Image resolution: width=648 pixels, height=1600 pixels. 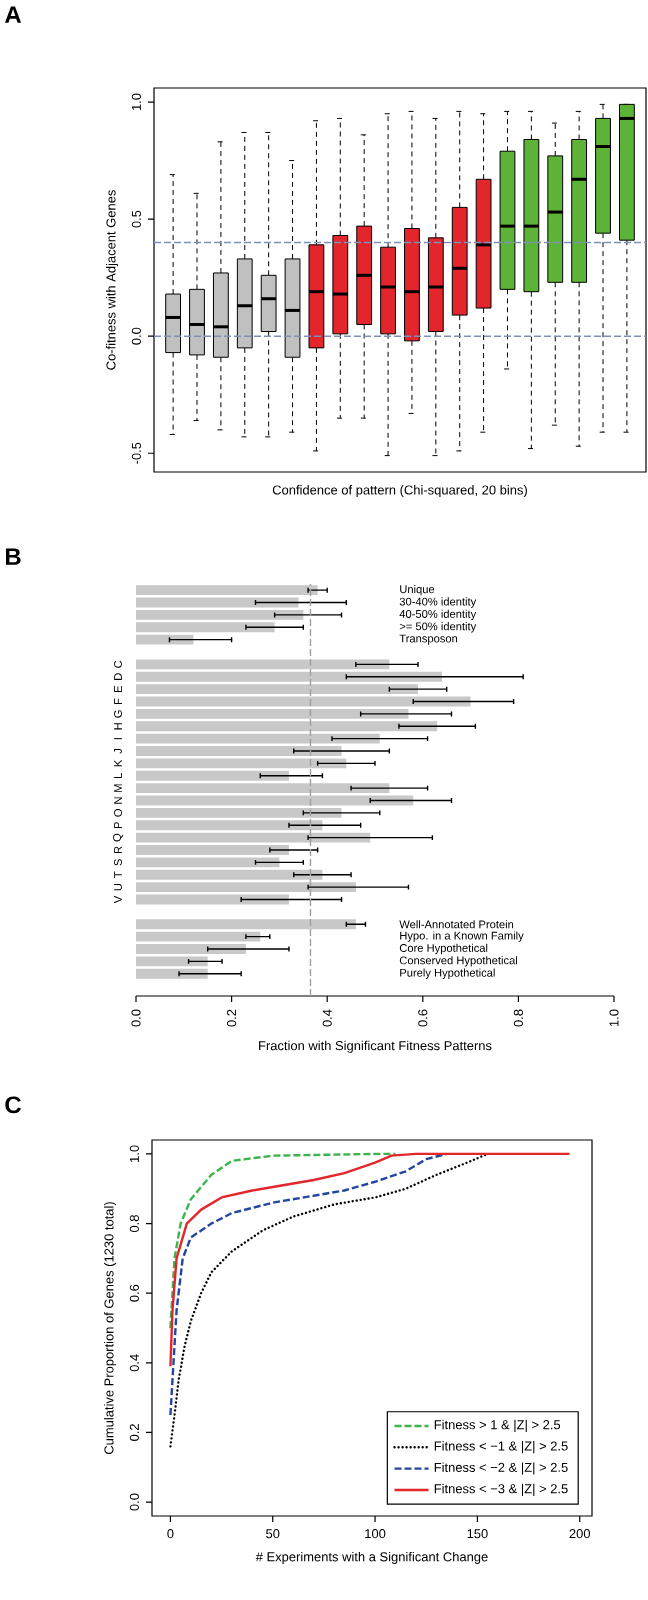 I want to click on text: A, so click(x=13, y=14).